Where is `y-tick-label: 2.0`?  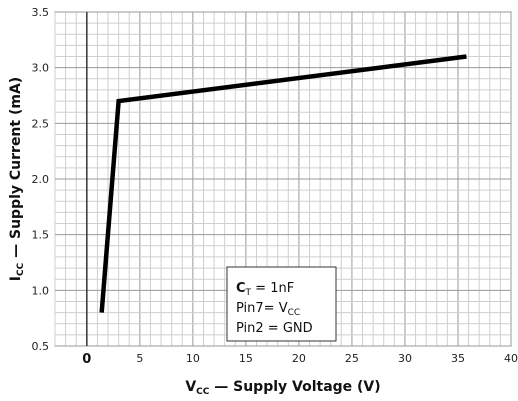
y-tick-label: 2.0 is located at coordinates (41, 179).